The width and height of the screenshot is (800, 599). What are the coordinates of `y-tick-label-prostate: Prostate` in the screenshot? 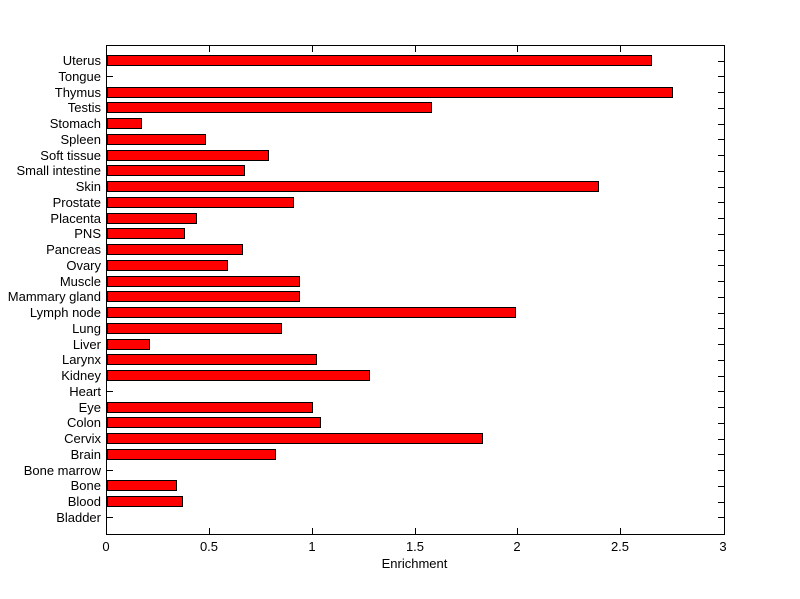 It's located at (76, 202).